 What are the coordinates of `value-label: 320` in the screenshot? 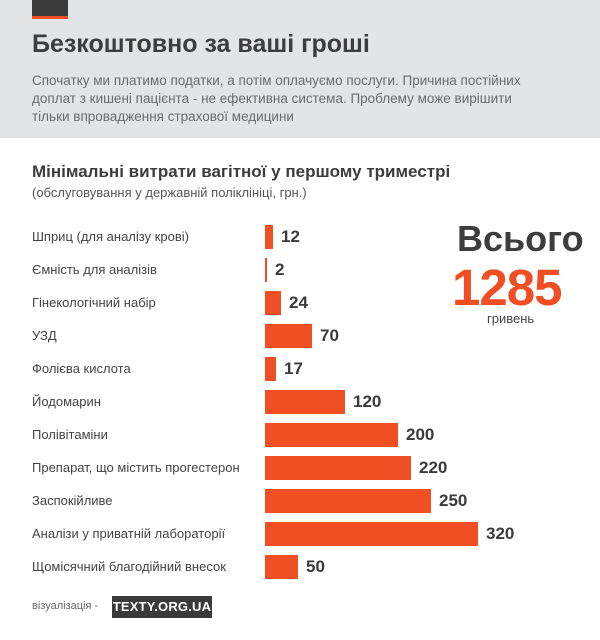 It's located at (500, 533).